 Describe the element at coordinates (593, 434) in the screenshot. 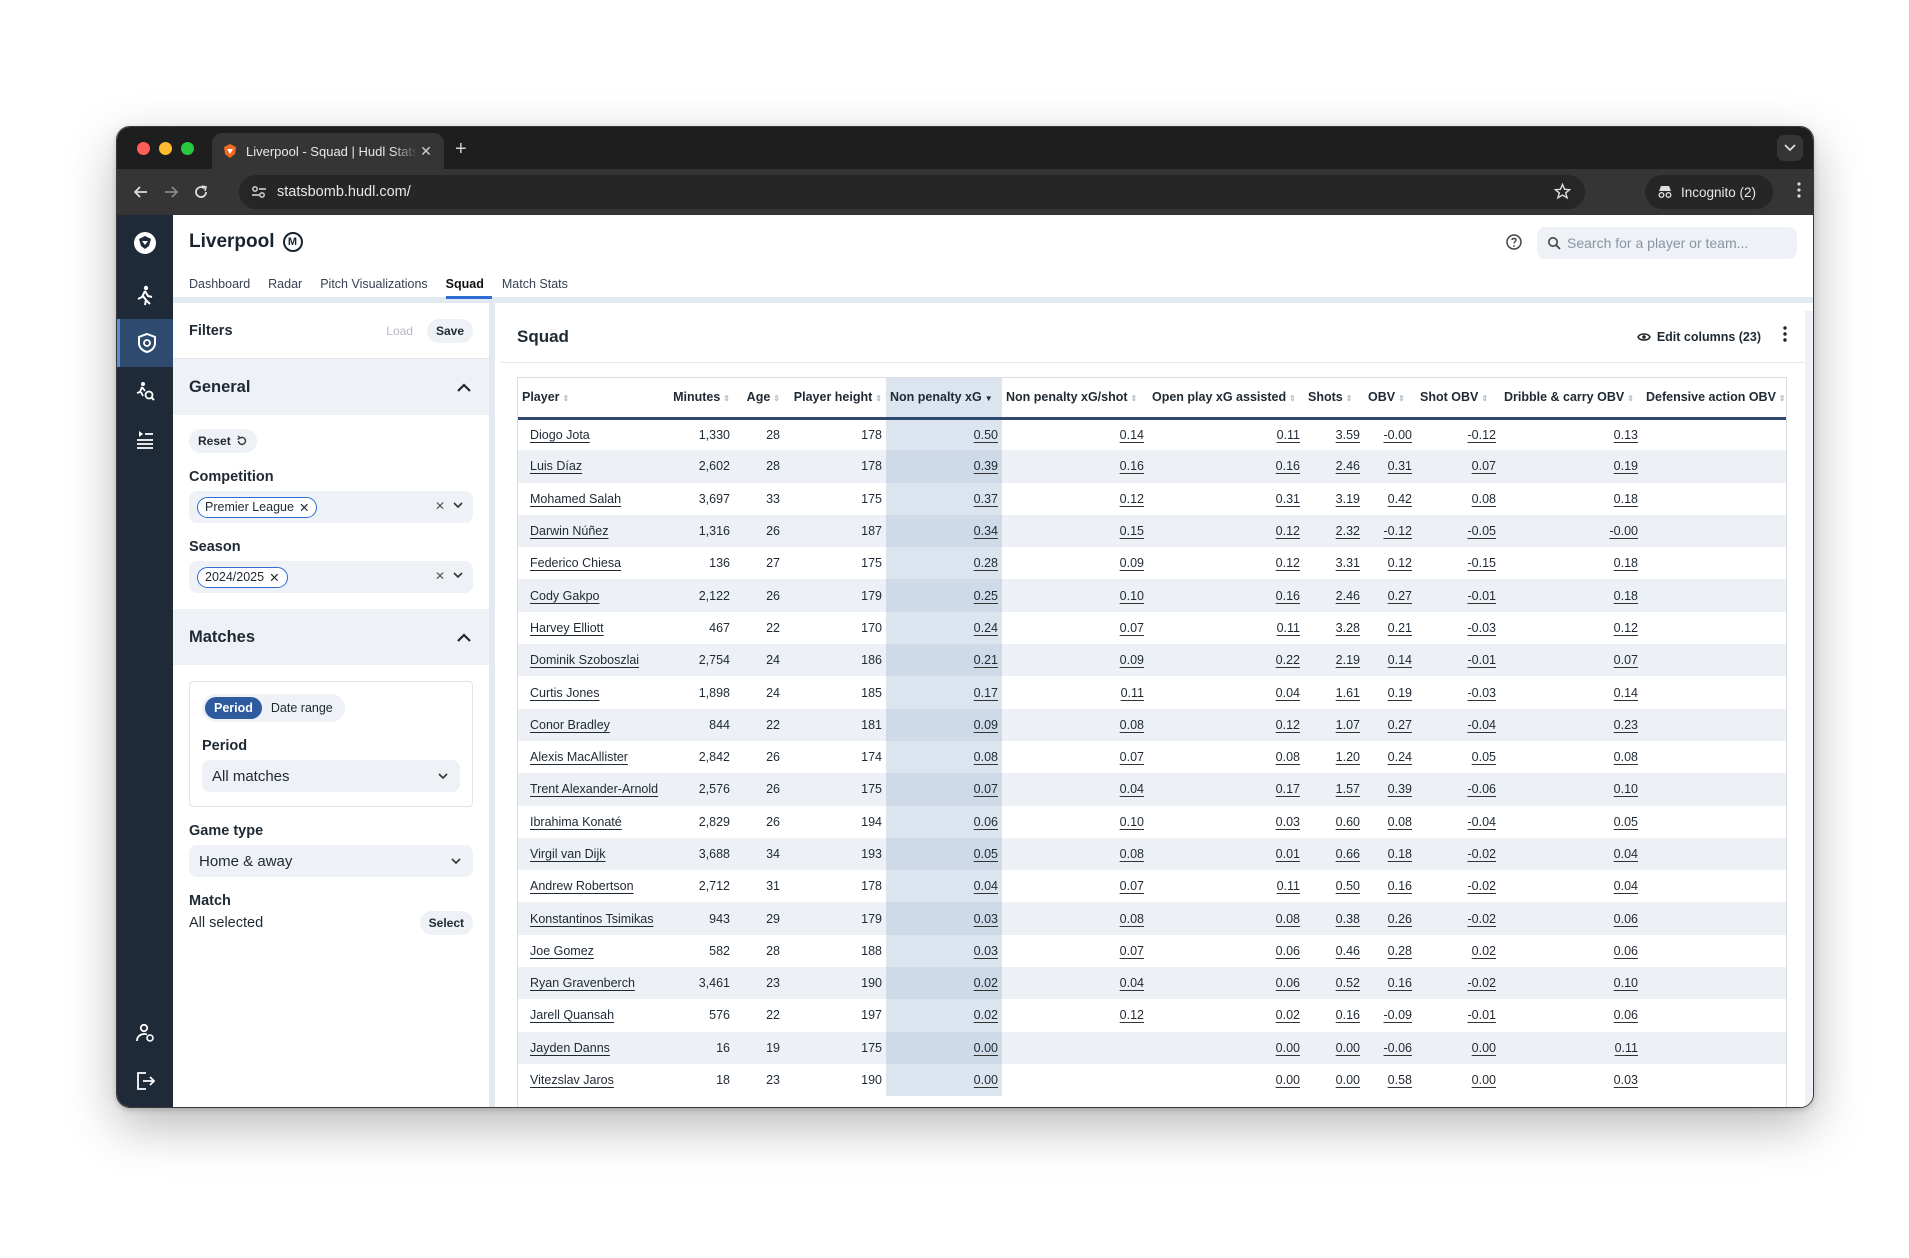

I see `player-name-link: Diogo Jota` at that location.